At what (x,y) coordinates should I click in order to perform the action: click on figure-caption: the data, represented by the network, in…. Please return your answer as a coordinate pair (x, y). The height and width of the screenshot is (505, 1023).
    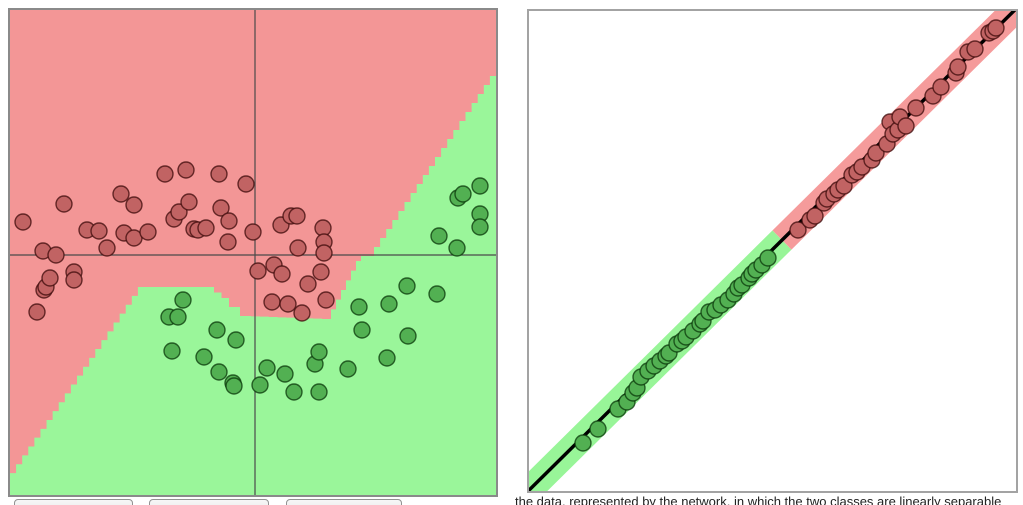
    Looking at the image, I should click on (758, 499).